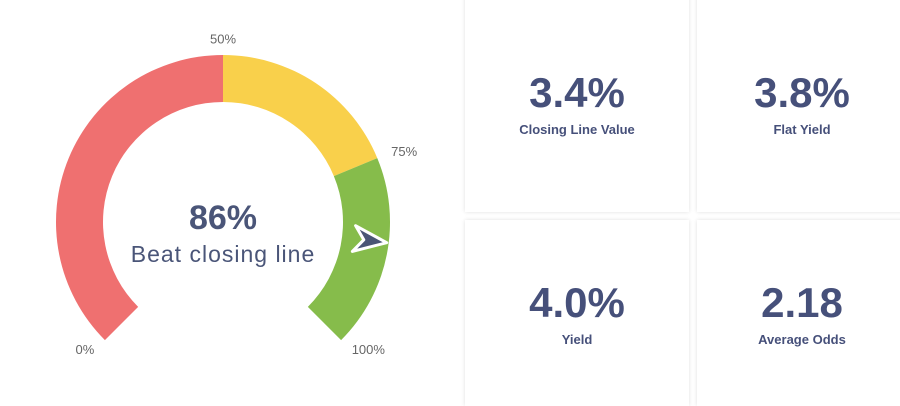 This screenshot has width=900, height=406. I want to click on stat-card: 2.18 Average Odds, so click(798, 313).